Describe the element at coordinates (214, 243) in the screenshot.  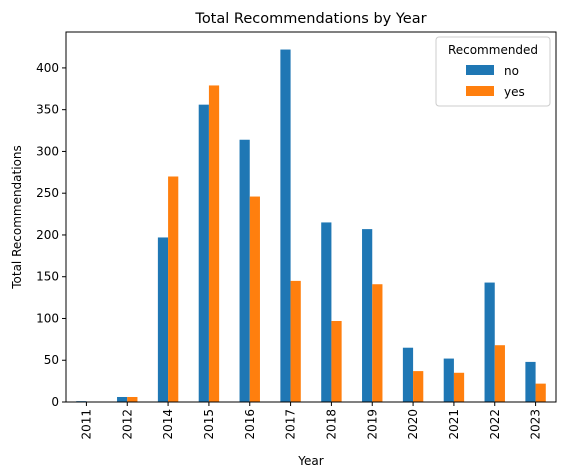
I see `bar-yes-2015` at that location.